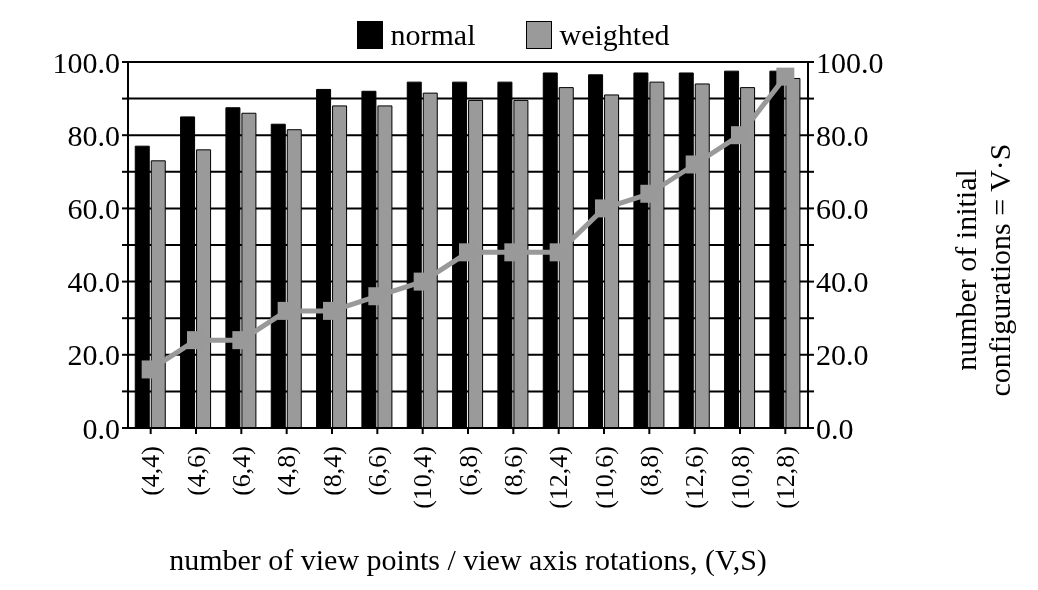  What do you see at coordinates (842, 282) in the screenshot?
I see `y2-tick-label: 40.0` at bounding box center [842, 282].